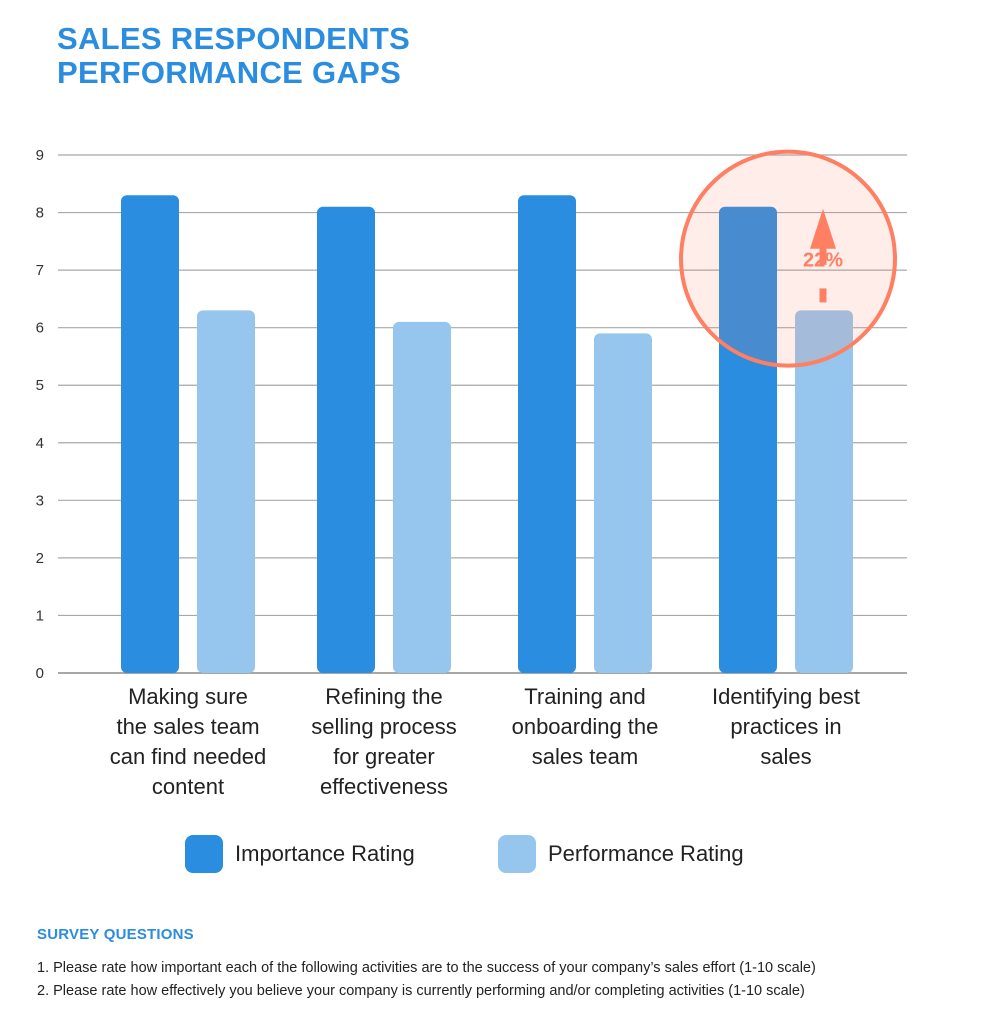 Image resolution: width=1006 pixels, height=1024 pixels. I want to click on legend-swatch-importance, so click(204, 854).